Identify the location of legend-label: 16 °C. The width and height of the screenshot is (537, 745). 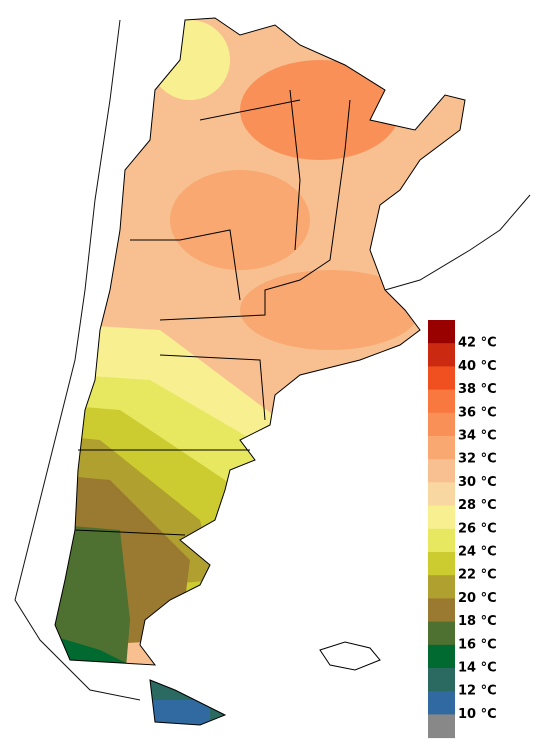
(477, 644).